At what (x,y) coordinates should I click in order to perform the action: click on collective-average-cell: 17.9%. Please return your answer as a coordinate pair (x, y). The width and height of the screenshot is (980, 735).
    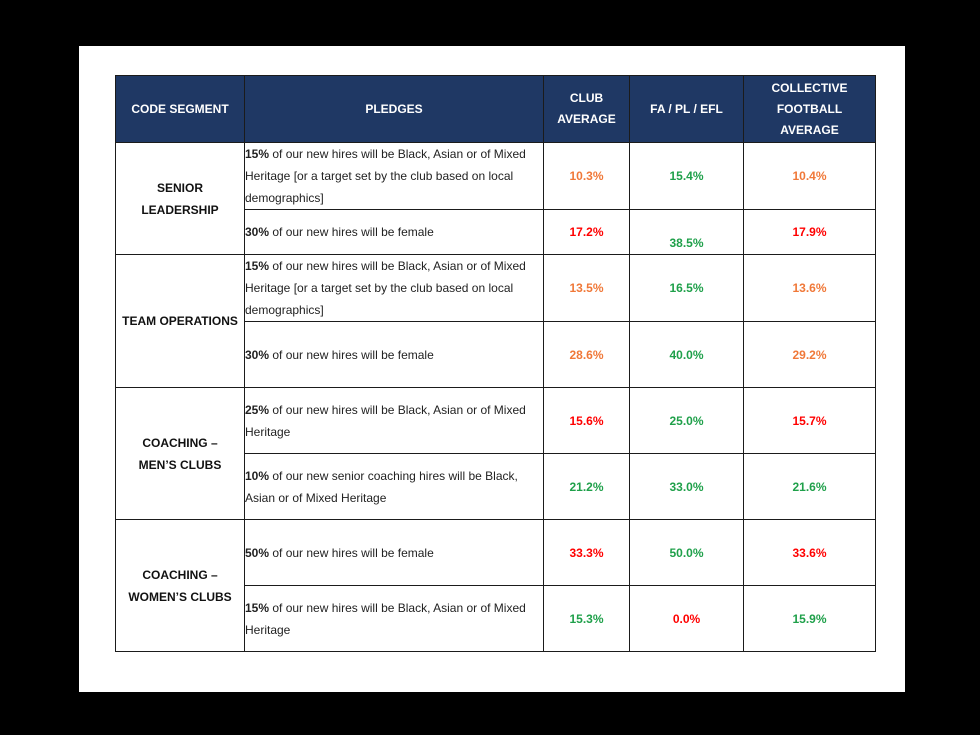
    Looking at the image, I should click on (809, 232).